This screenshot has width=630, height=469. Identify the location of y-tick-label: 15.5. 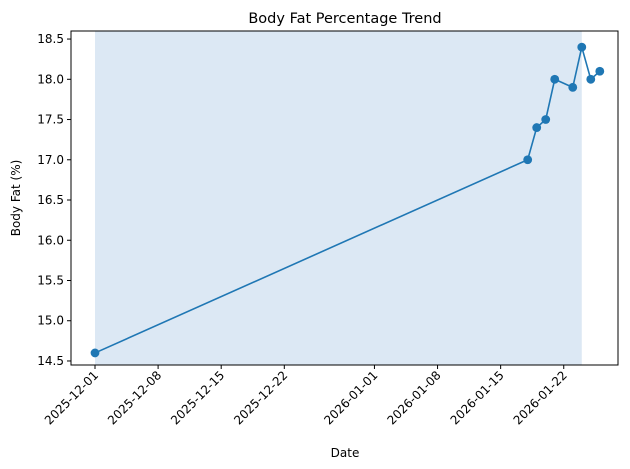
(50, 280).